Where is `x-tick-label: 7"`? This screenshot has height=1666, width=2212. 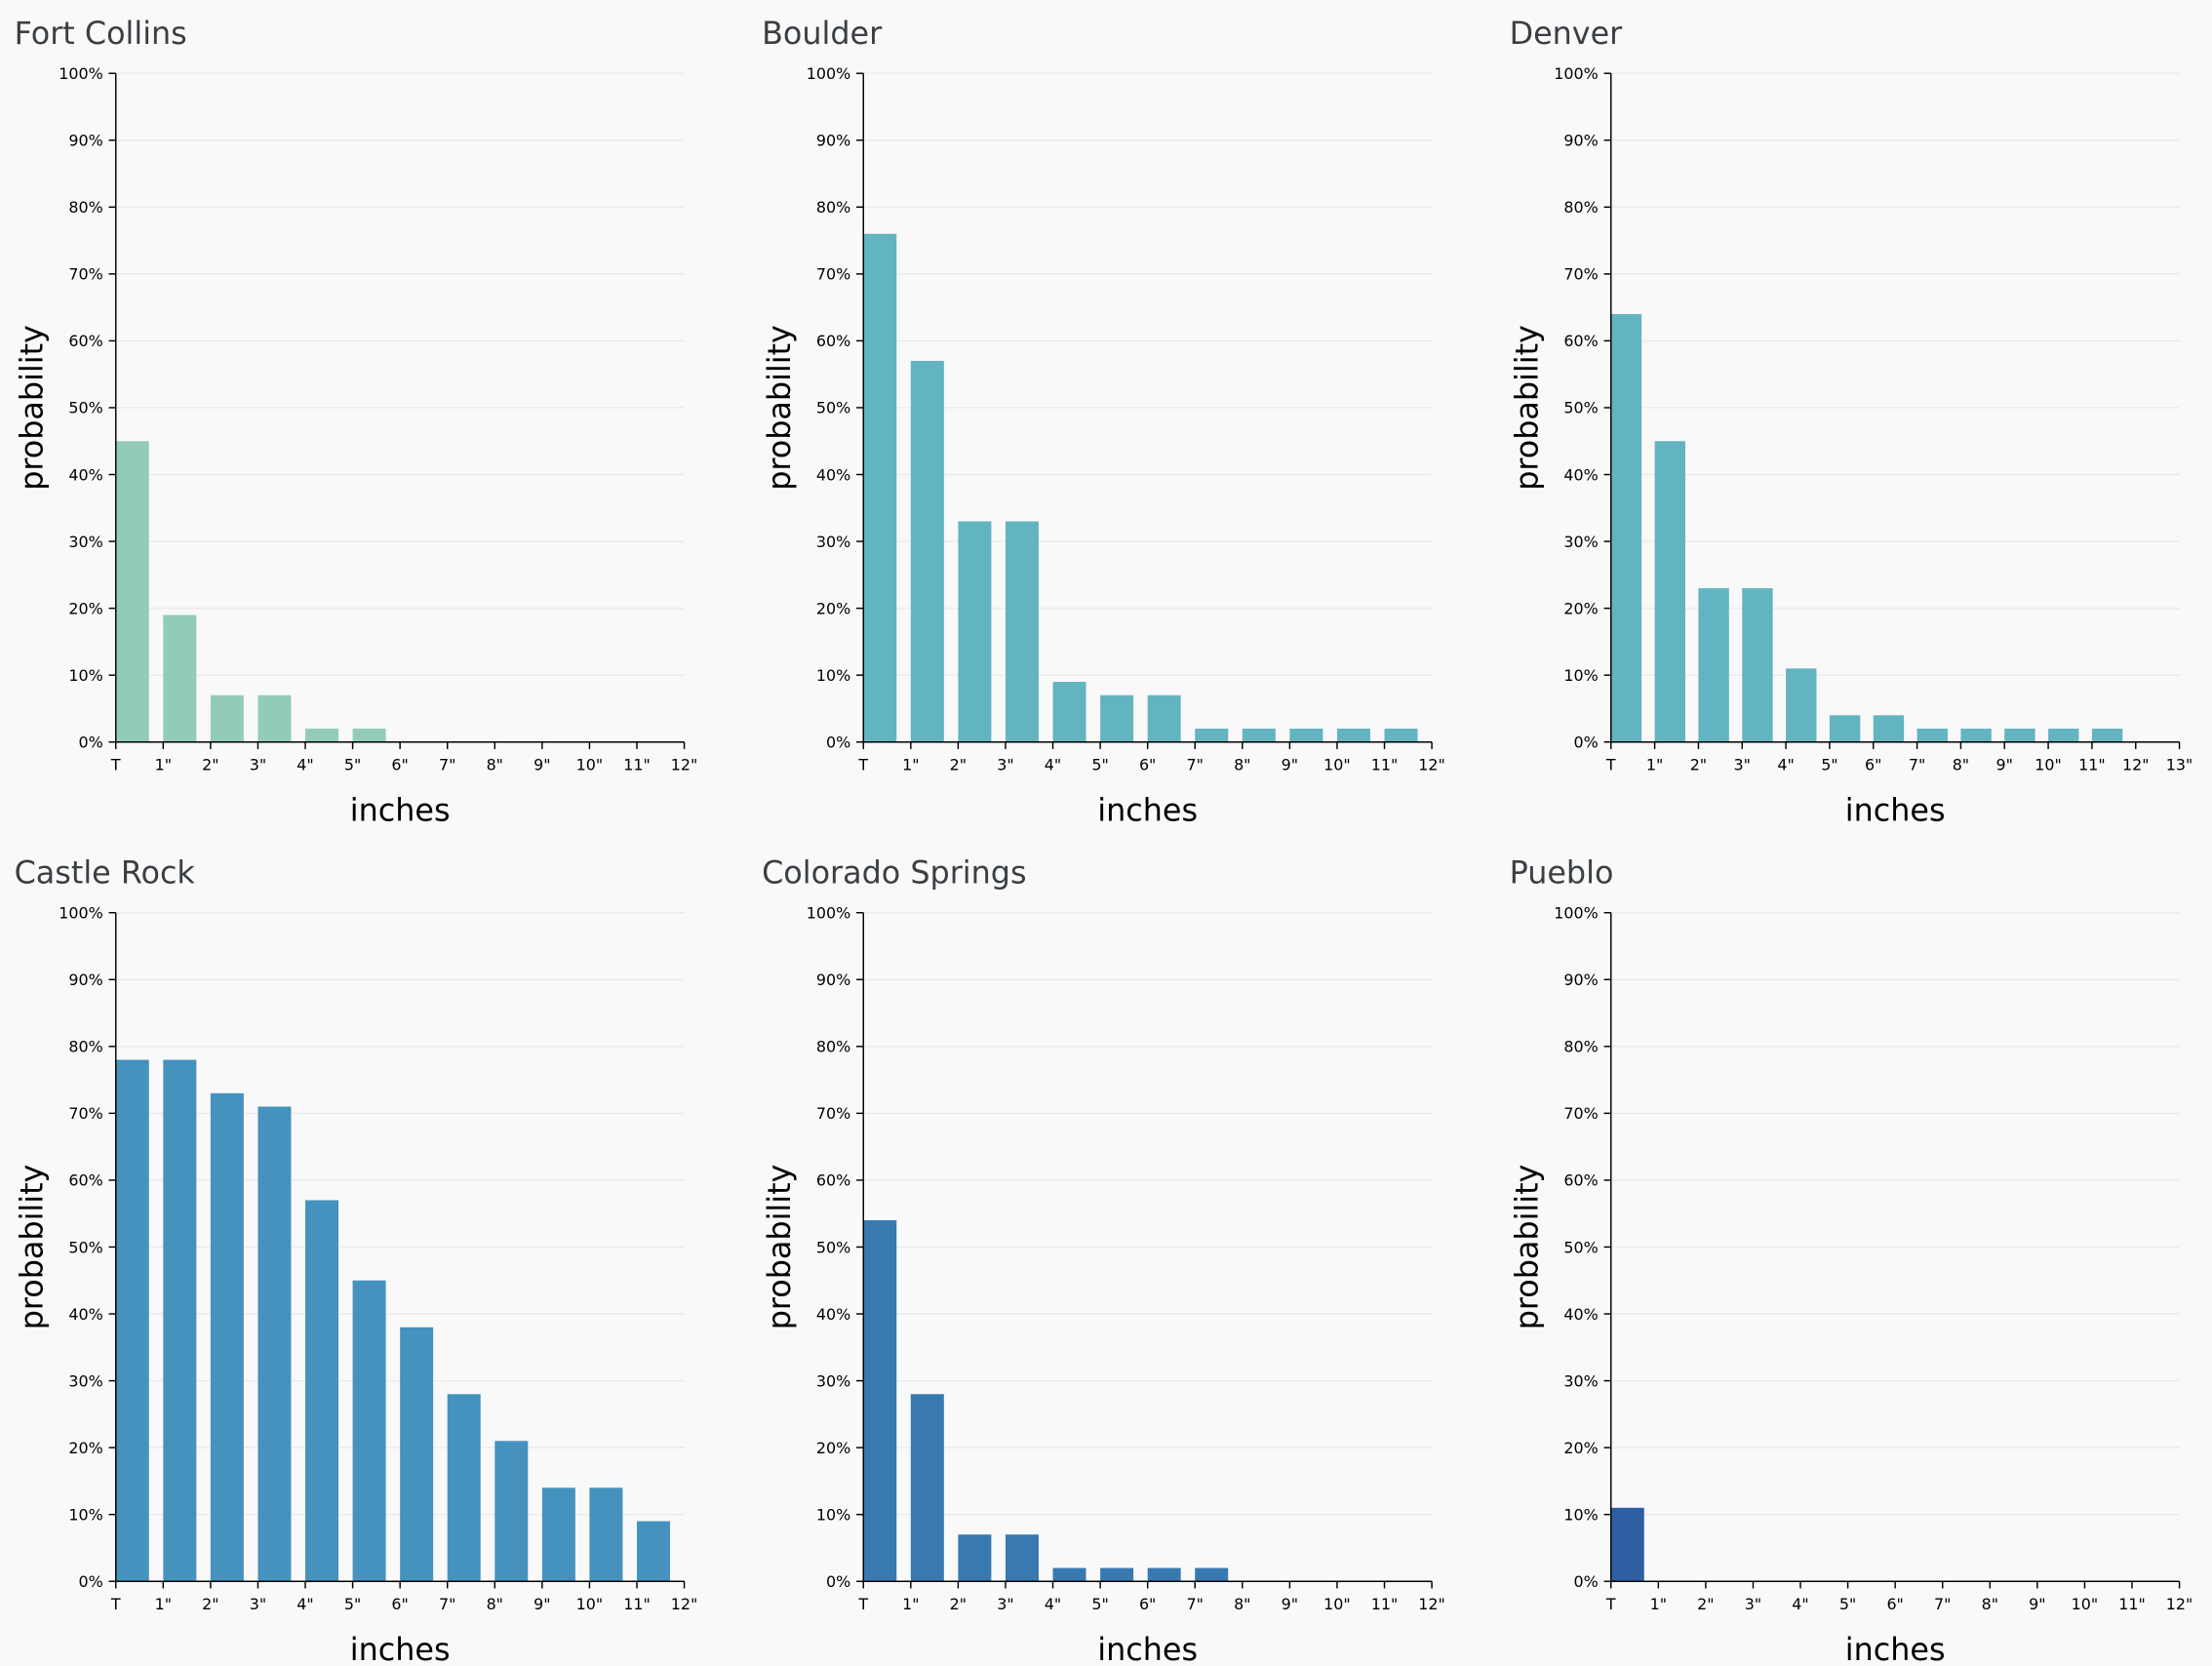
x-tick-label: 7" is located at coordinates (1195, 765).